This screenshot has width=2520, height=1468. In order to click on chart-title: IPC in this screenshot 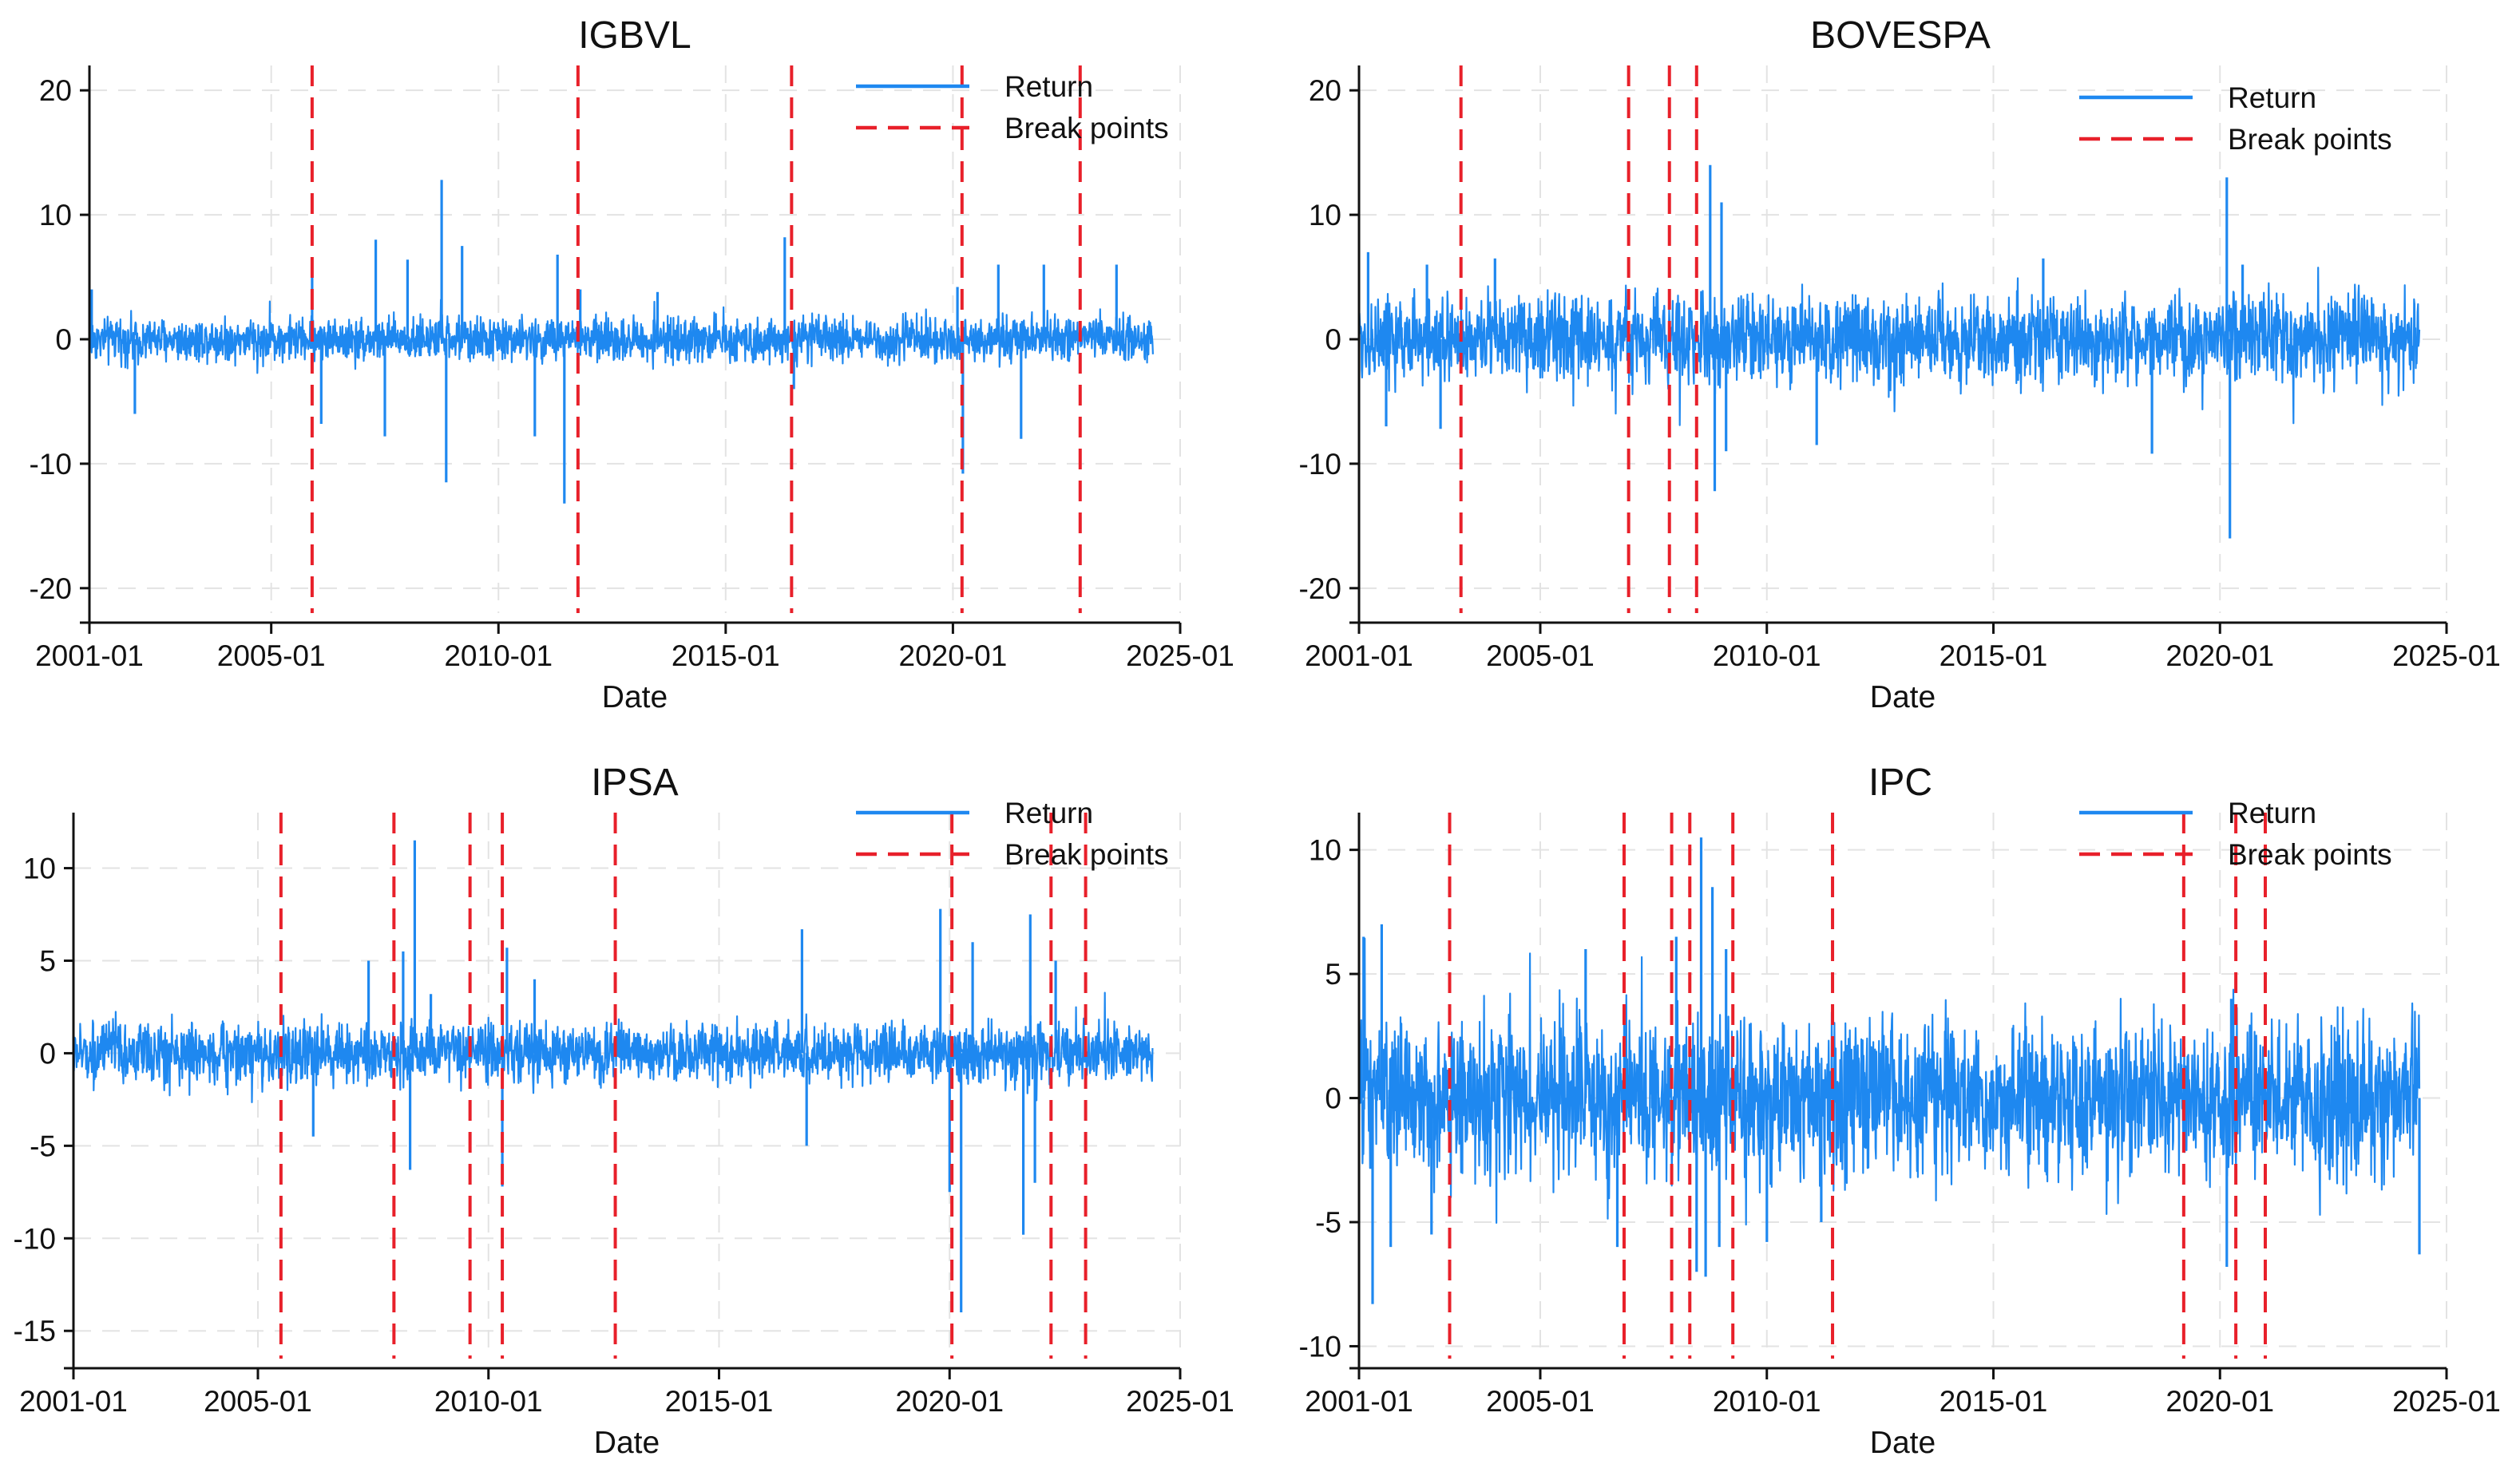, I will do `click(1900, 783)`.